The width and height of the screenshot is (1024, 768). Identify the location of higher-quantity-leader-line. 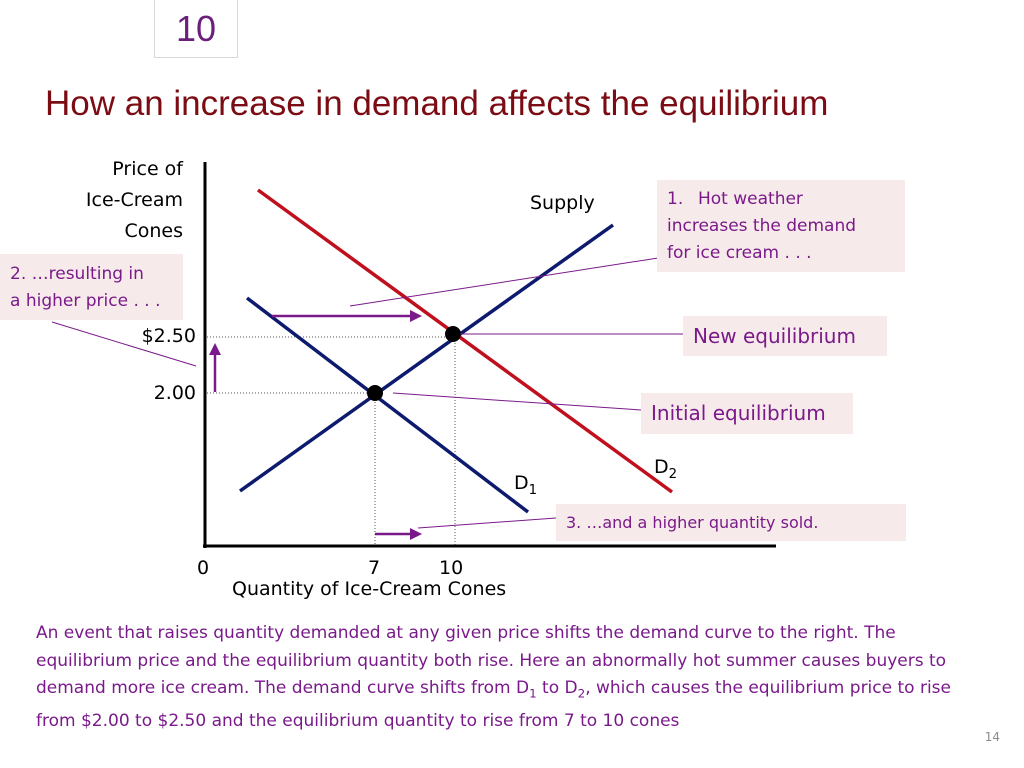
(487, 523).